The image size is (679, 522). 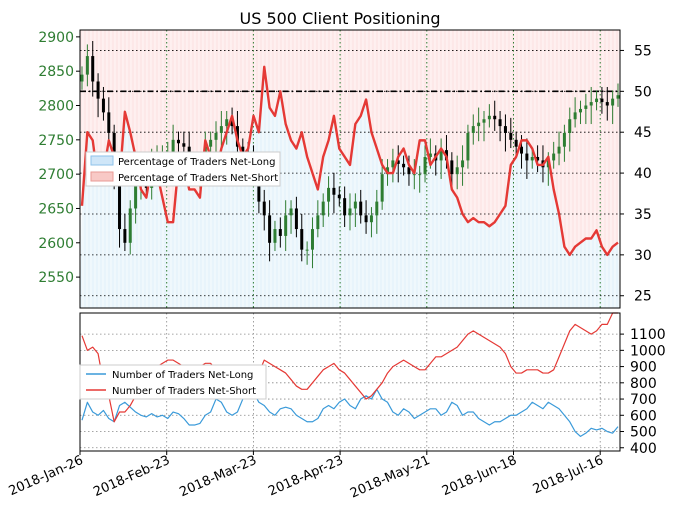 I want to click on price-tick-label: 2850, so click(x=56, y=72).